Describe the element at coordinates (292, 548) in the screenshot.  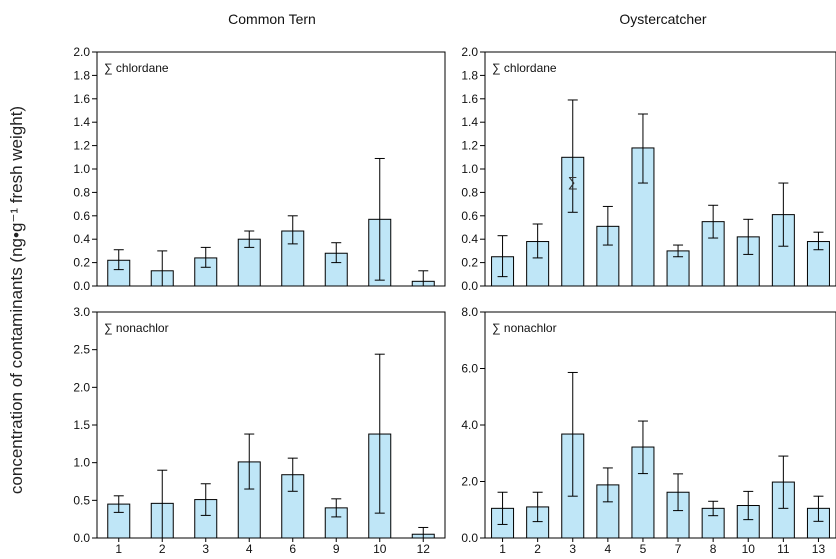
I see `x-tick-label: 6` at that location.